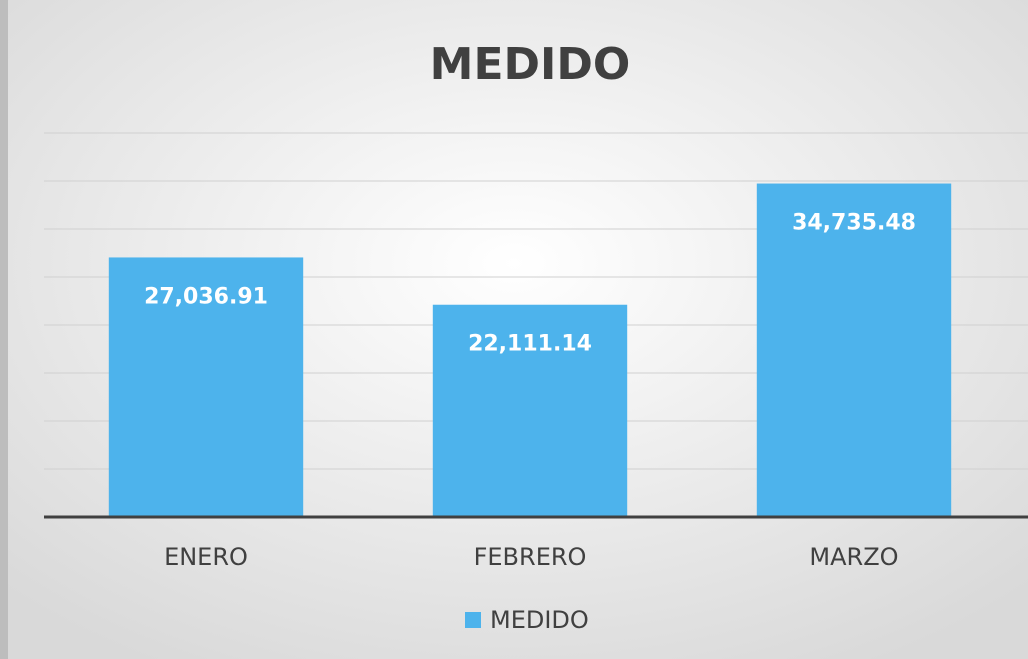  What do you see at coordinates (853, 557) in the screenshot?
I see `x-tick-label: MARZO` at bounding box center [853, 557].